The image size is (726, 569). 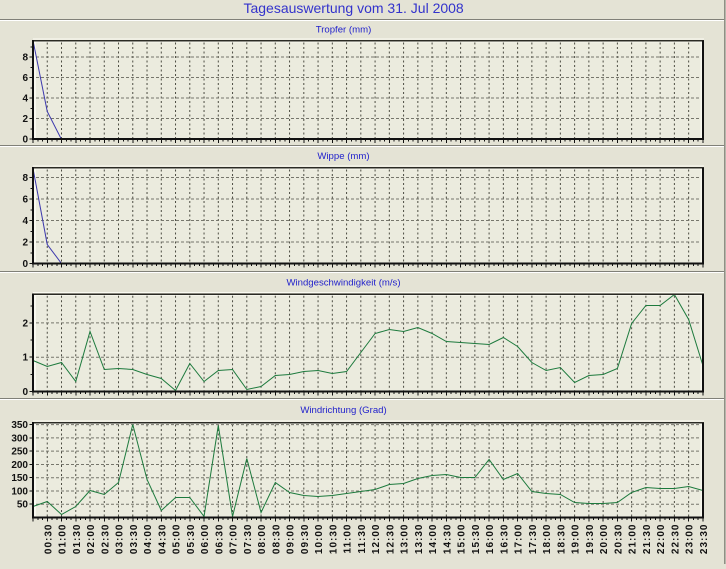 What do you see at coordinates (19, 438) in the screenshot?
I see `svg-text: 300` at bounding box center [19, 438].